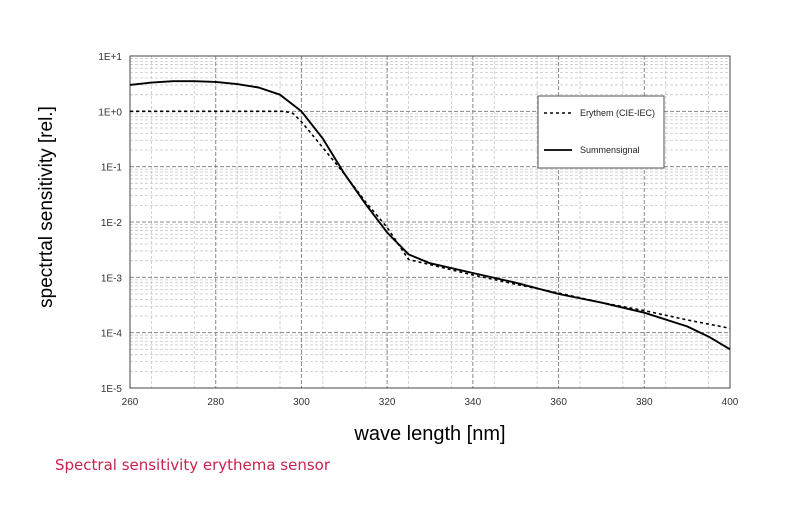  I want to click on x-tick-label: 400, so click(730, 402).